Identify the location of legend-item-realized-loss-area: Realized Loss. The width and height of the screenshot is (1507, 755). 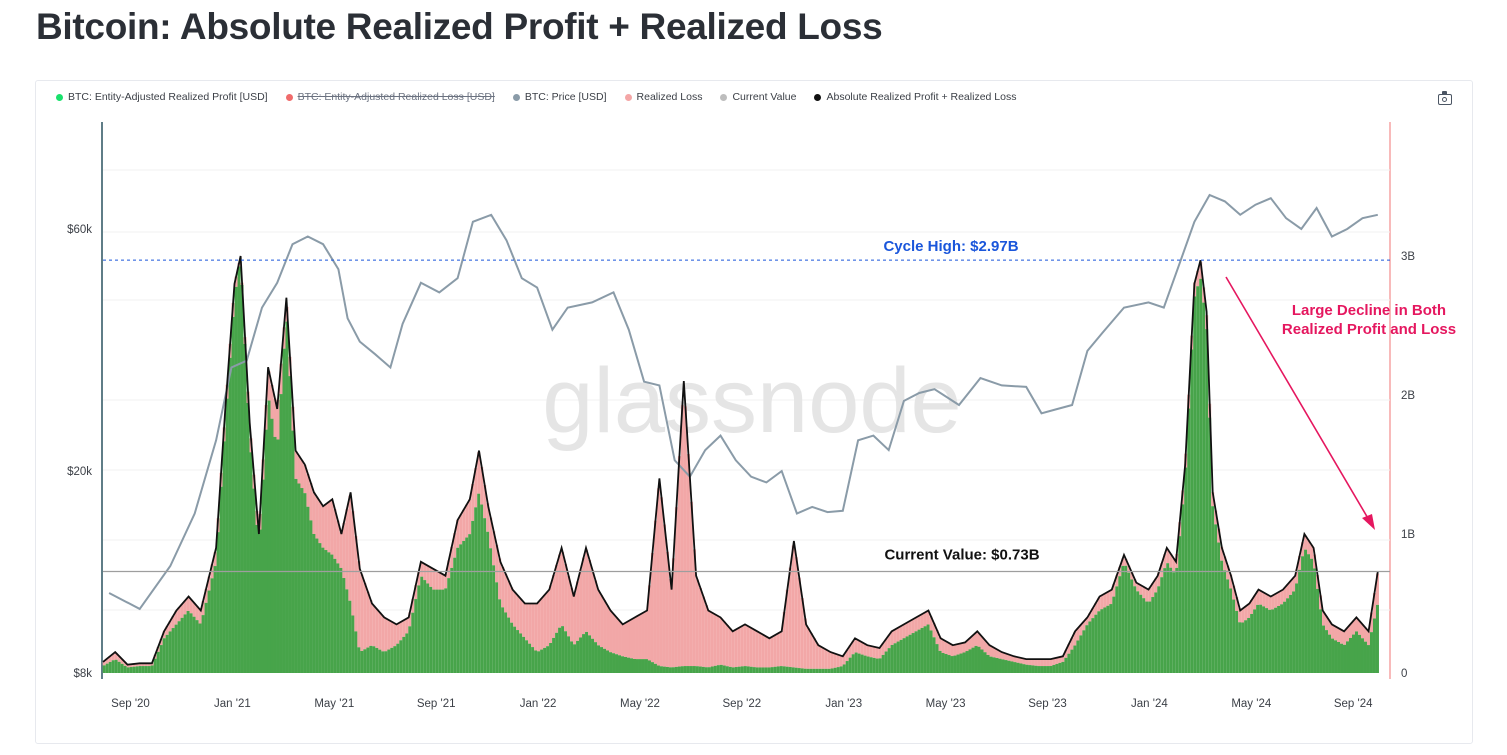
(663, 97).